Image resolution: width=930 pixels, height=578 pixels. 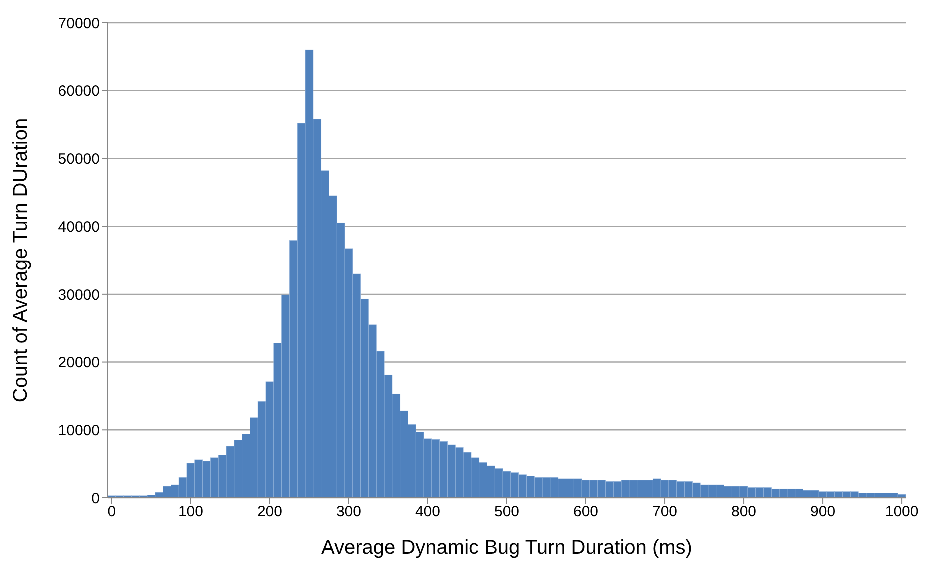 I want to click on x-axis-title: Average Dynamic Bug Turn Duration (ms), so click(x=507, y=548).